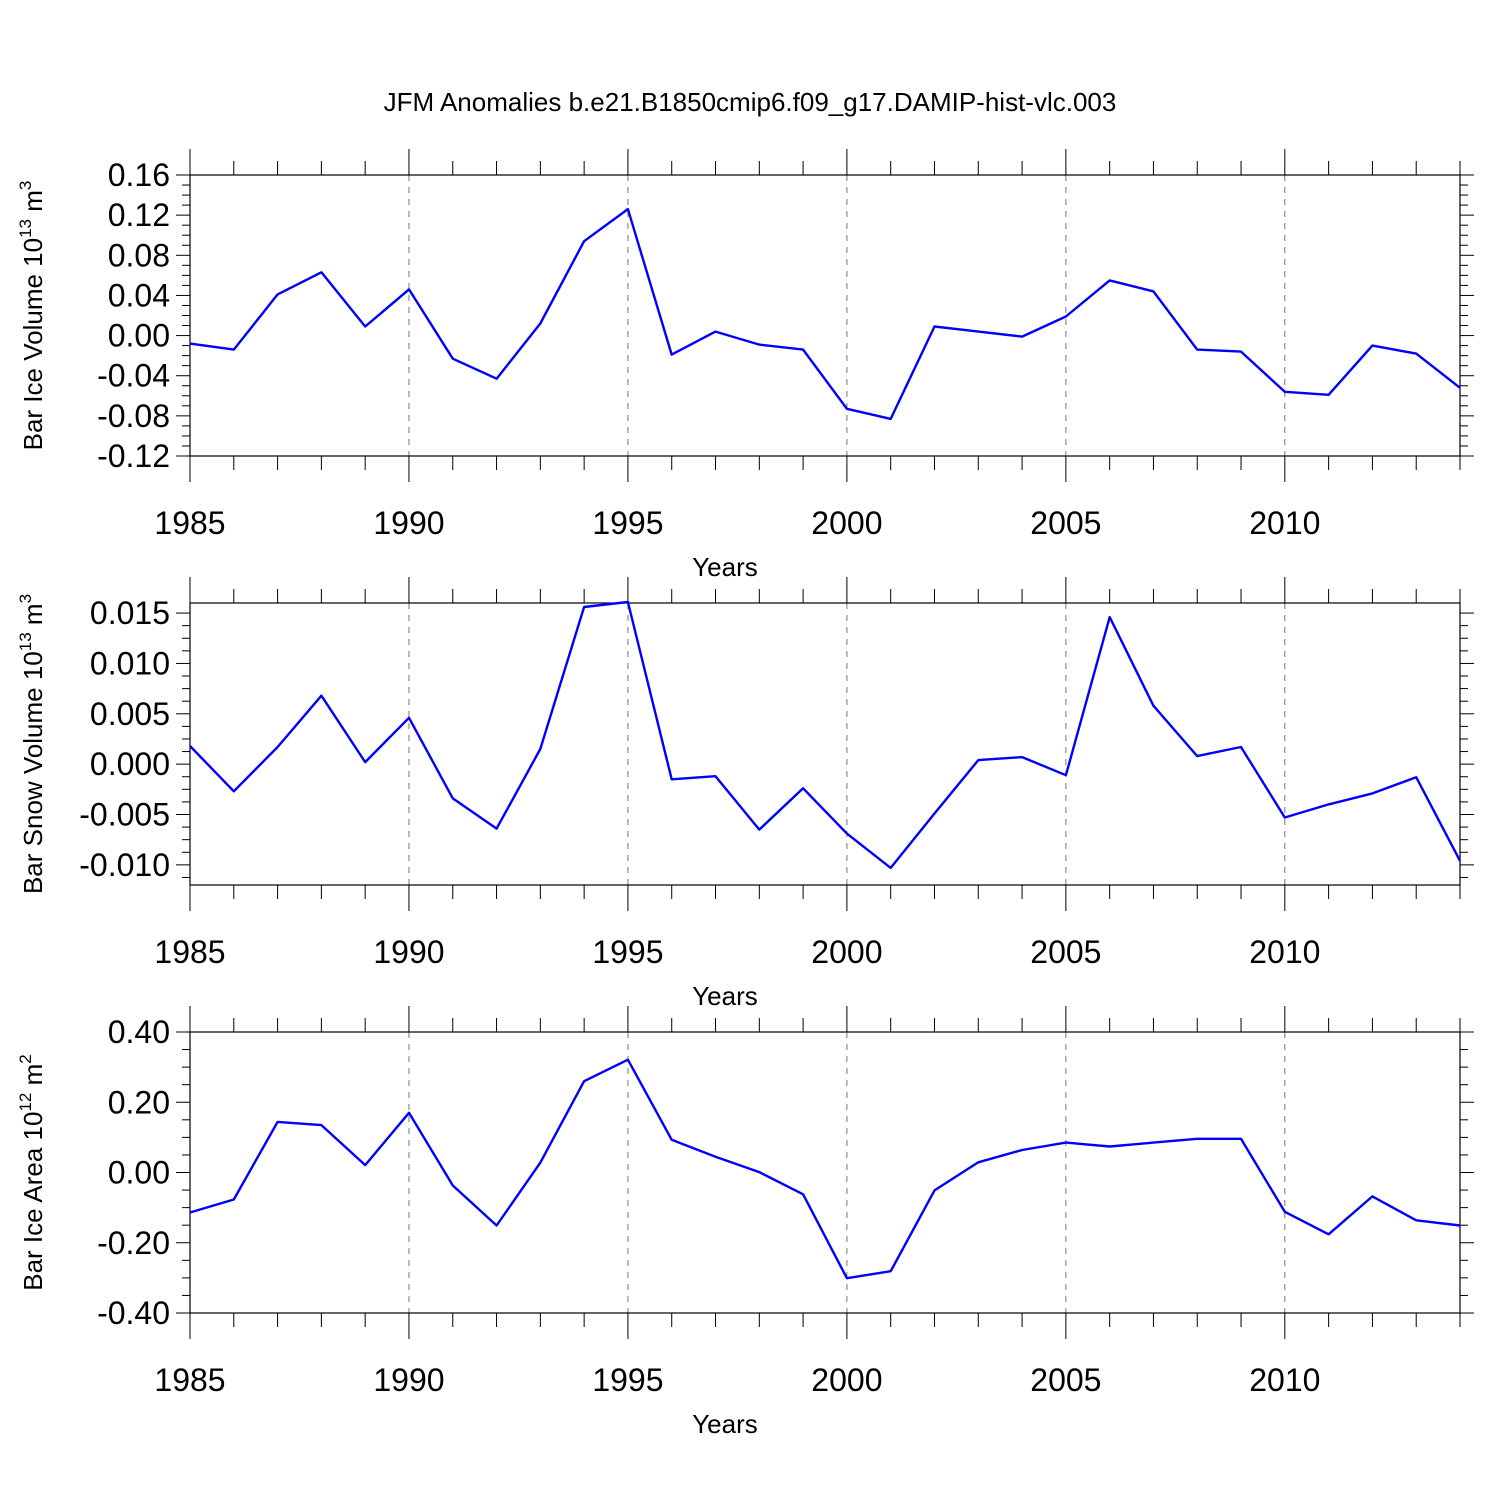 The image size is (1500, 1500). I want to click on y-tick-label: 0.010, so click(130, 663).